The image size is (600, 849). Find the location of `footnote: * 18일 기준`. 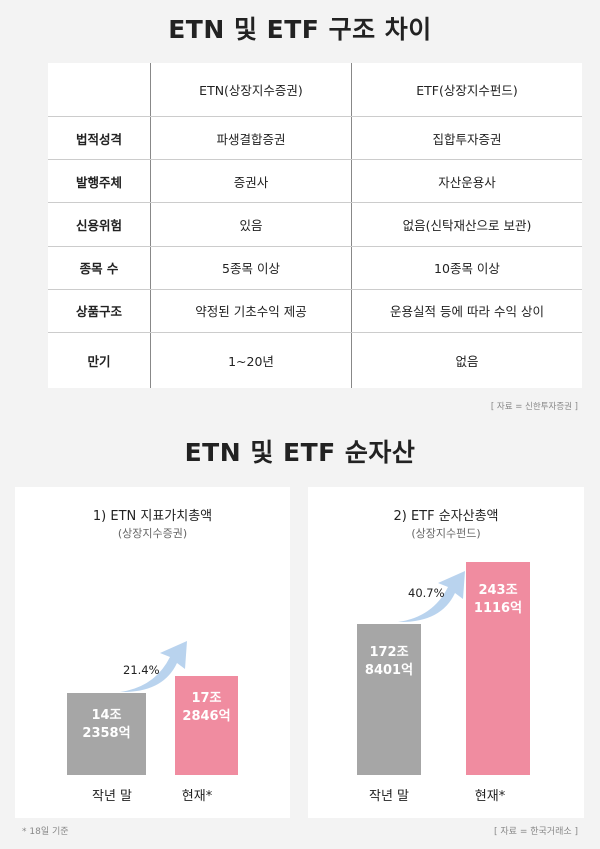

footnote: * 18일 기준 is located at coordinates (45, 832).